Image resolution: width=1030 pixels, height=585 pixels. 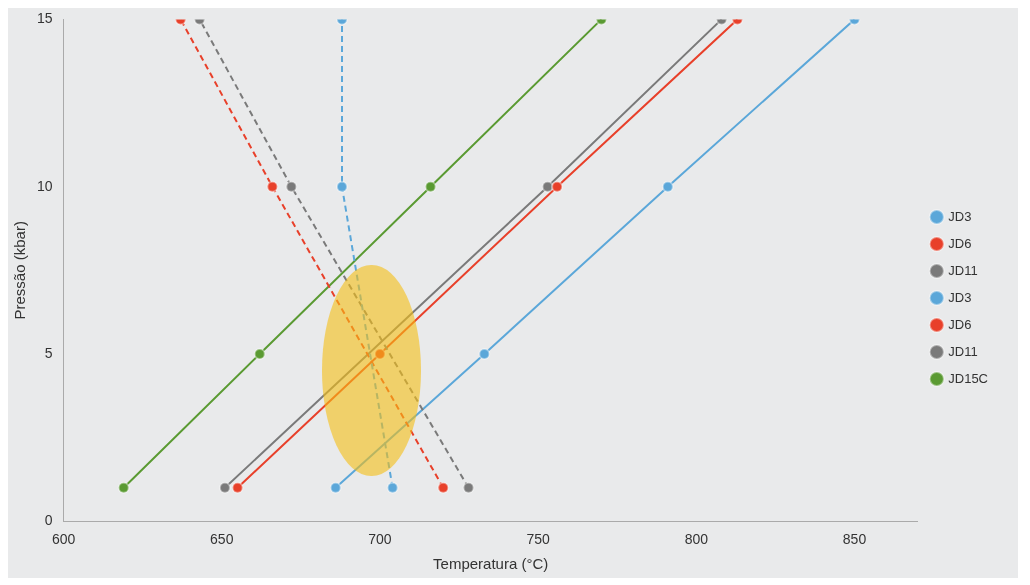 I want to click on x-tick-label: 850, so click(x=854, y=539).